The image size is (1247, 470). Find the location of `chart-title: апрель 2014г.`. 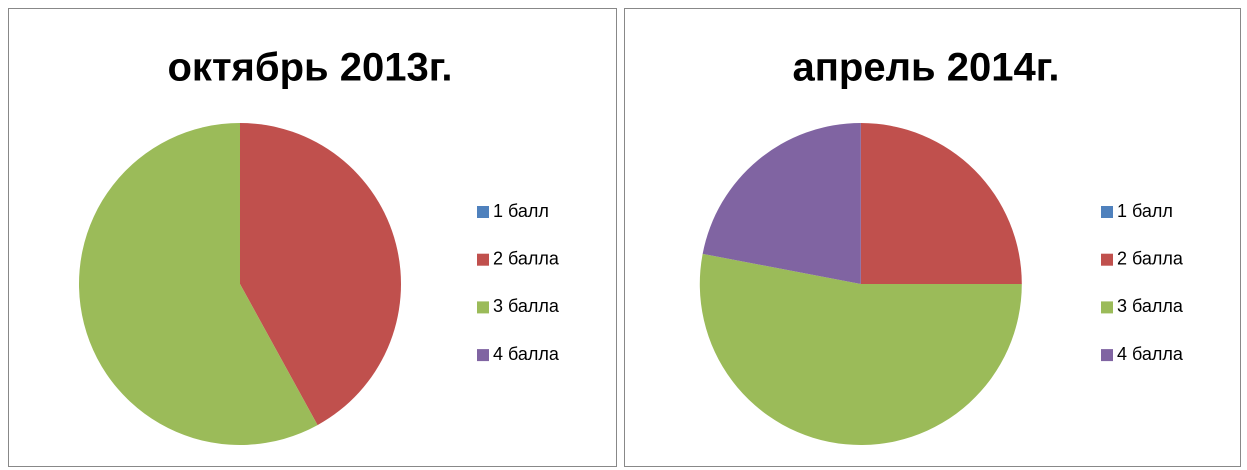

chart-title: апрель 2014г. is located at coordinates (926, 68).